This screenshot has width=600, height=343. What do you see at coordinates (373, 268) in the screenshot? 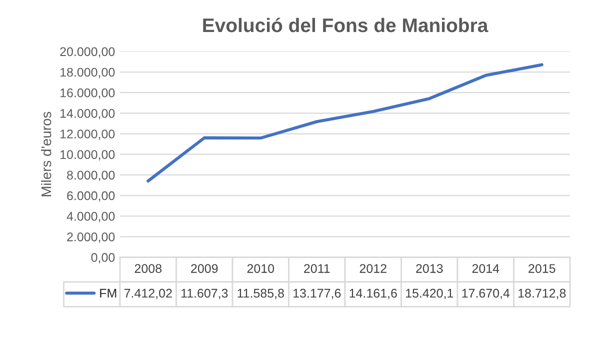
I see `x-tick-label: 2012` at bounding box center [373, 268].